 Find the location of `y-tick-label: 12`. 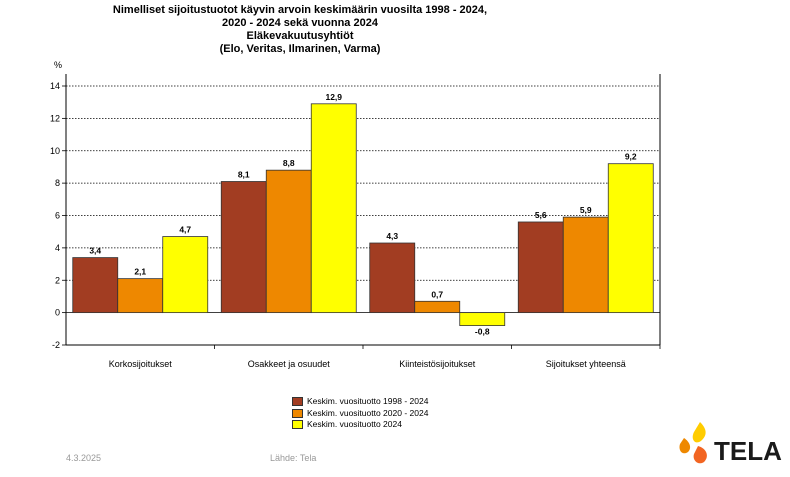

y-tick-label: 12 is located at coordinates (55, 118).